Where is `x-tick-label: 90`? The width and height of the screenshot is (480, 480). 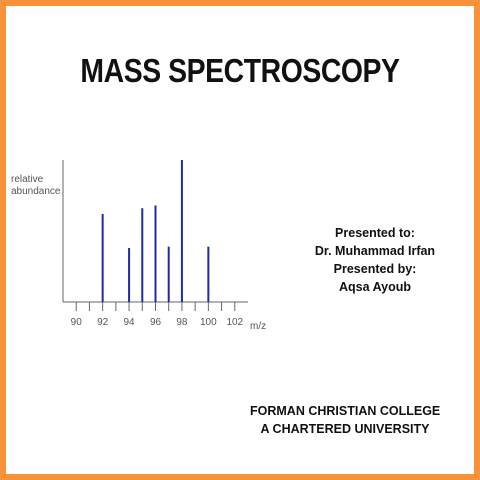 x-tick-label: 90 is located at coordinates (77, 322).